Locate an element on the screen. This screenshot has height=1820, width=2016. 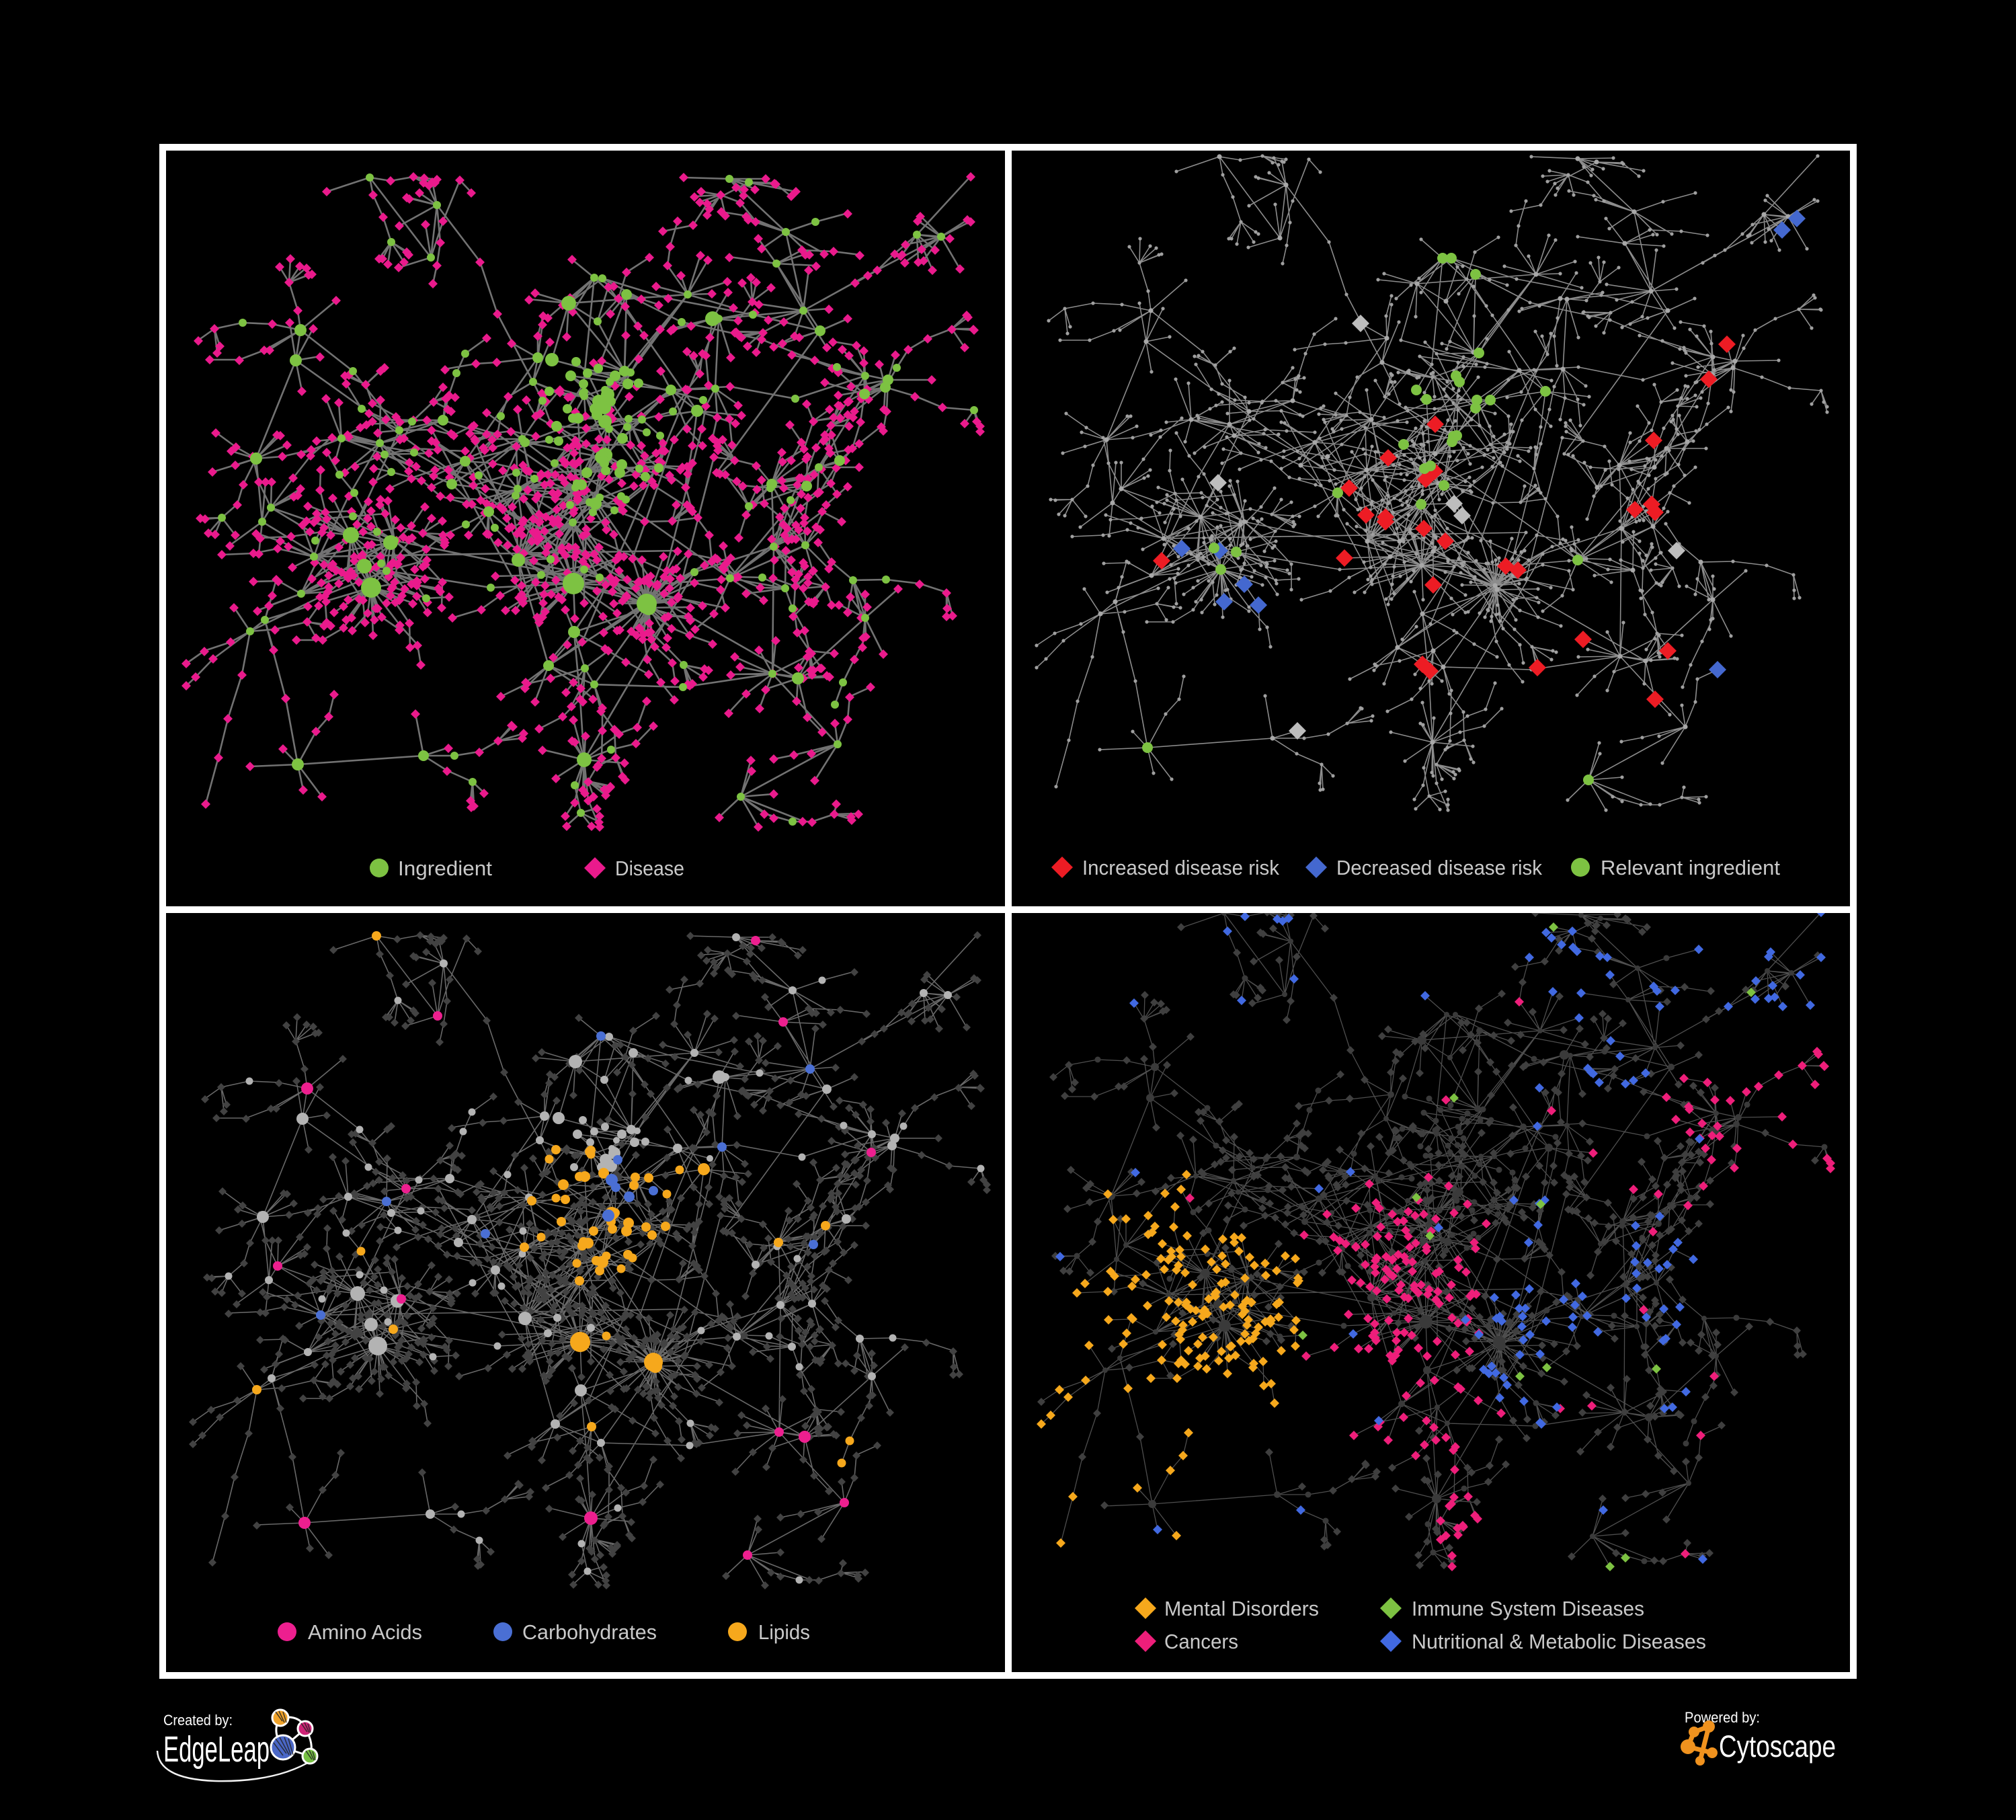
svg-text:Nutritional & Metabolic Diseas: Nutritional & Metabolic Diseases is located at coordinates (1559, 1641).